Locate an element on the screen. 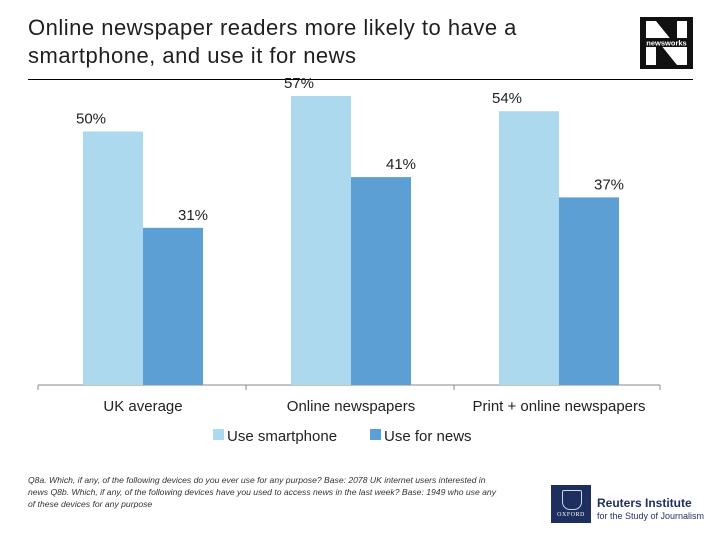 The image size is (720, 540). legend-label: Use smartphone is located at coordinates (282, 436).